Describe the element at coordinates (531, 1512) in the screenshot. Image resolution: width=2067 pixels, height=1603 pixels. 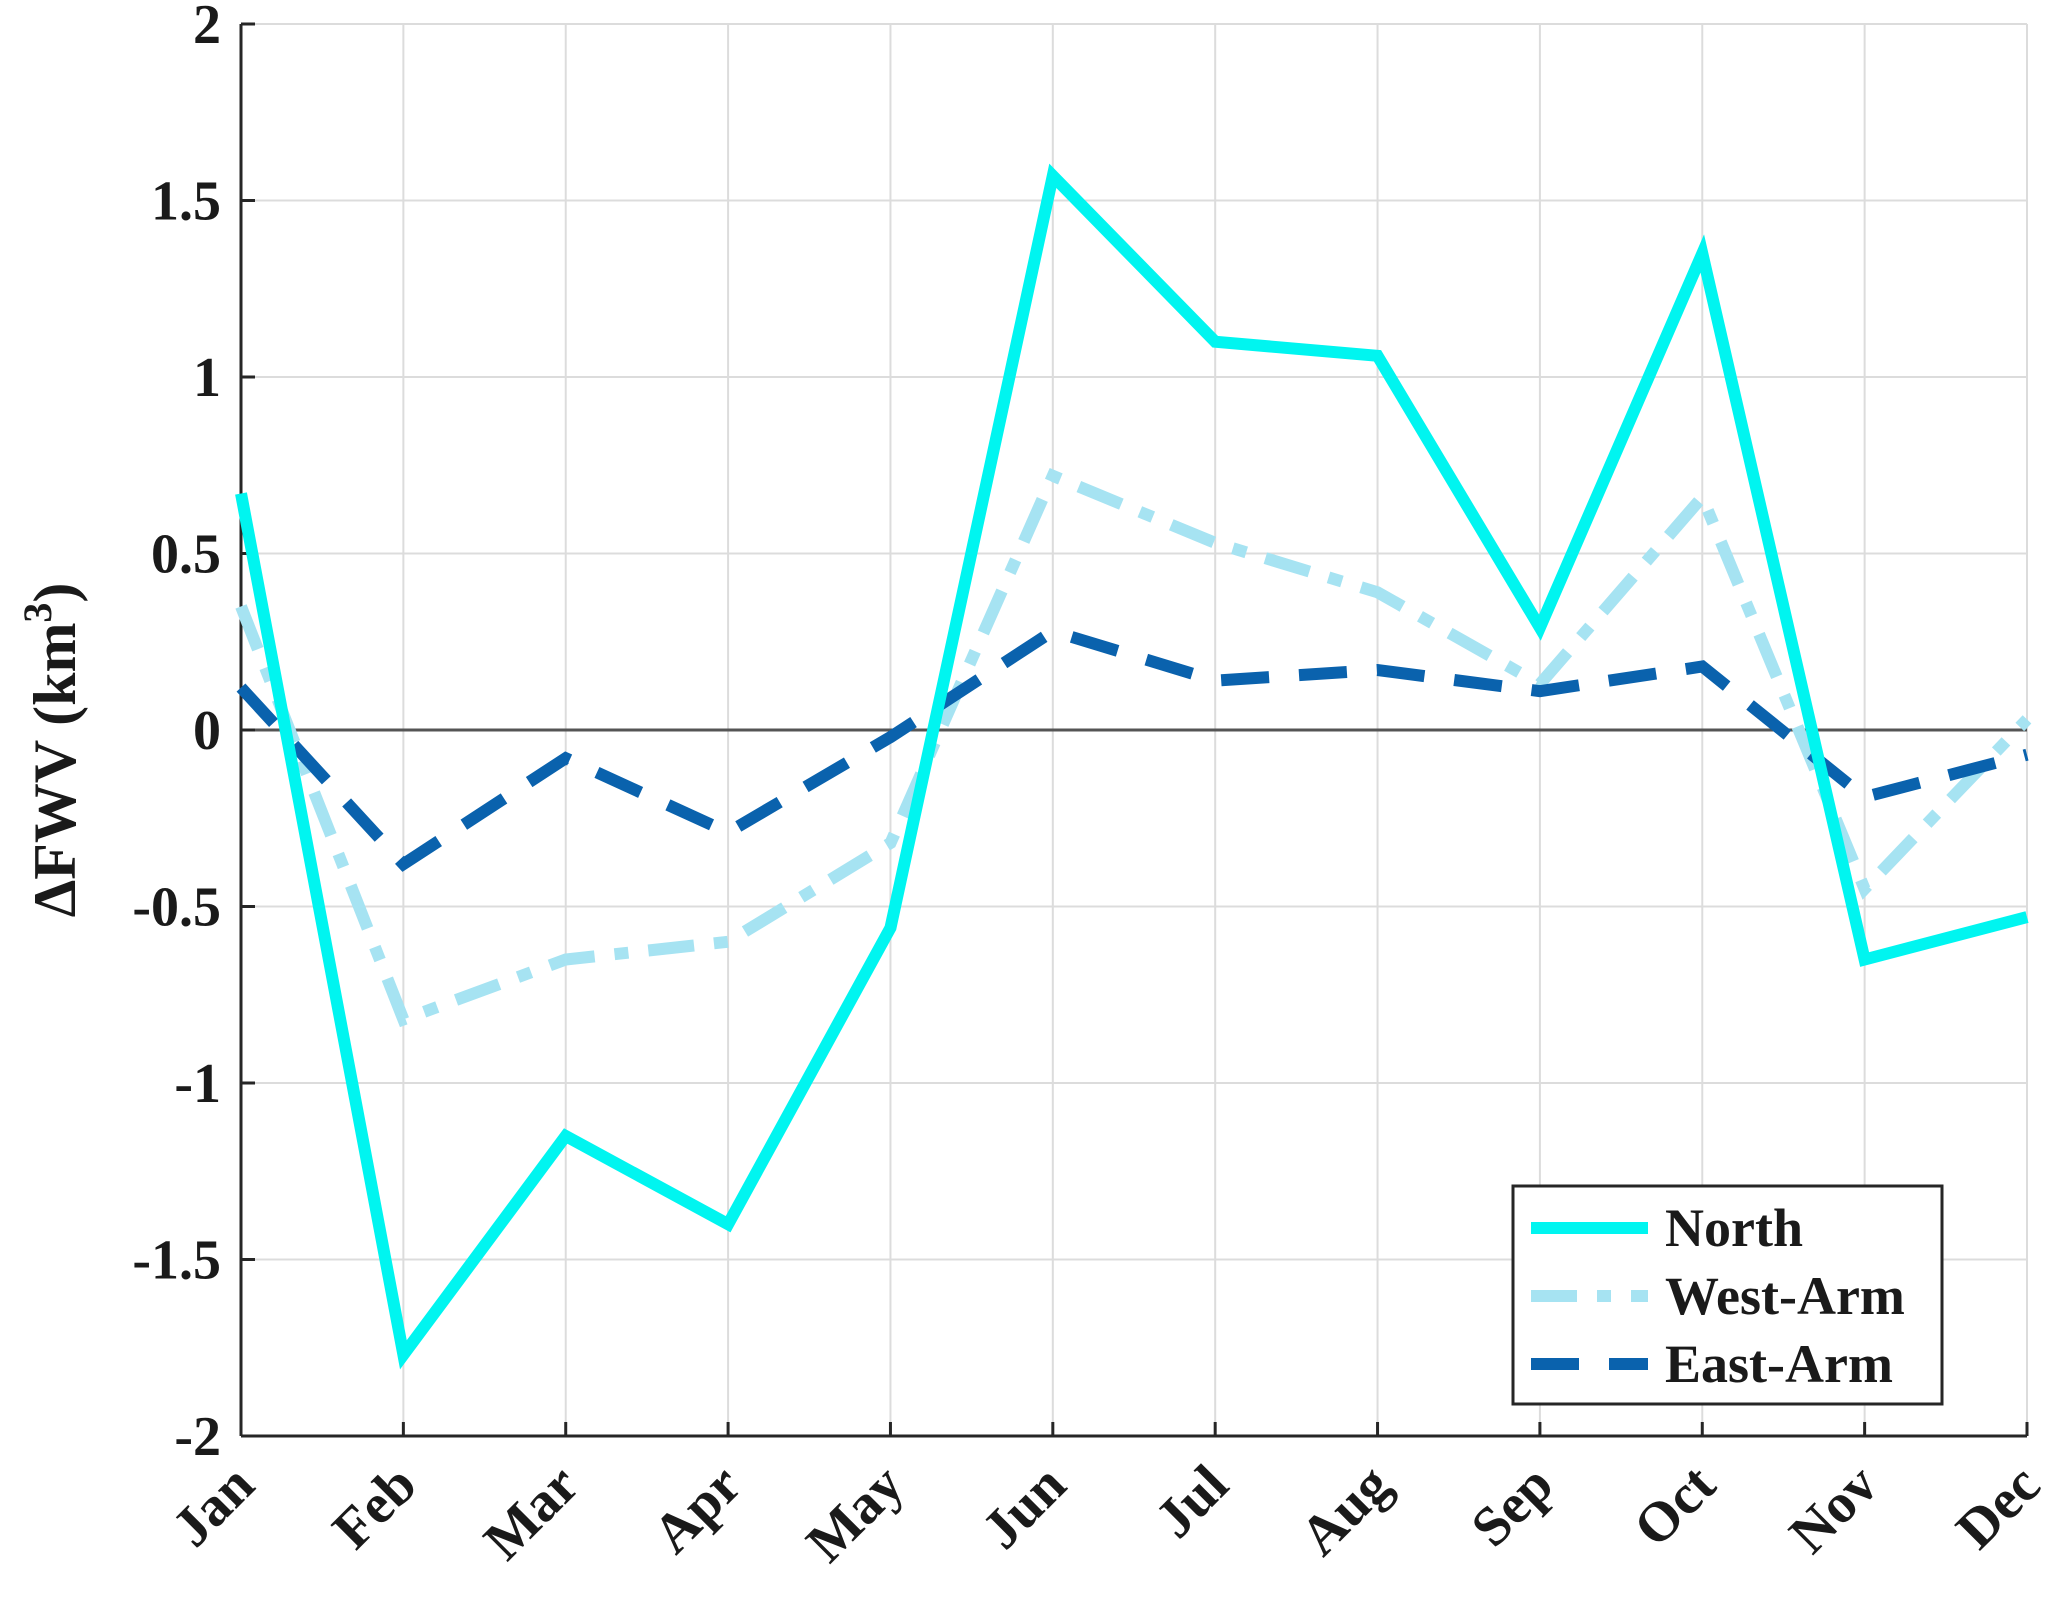
I see `x-tick-label: Mar` at that location.